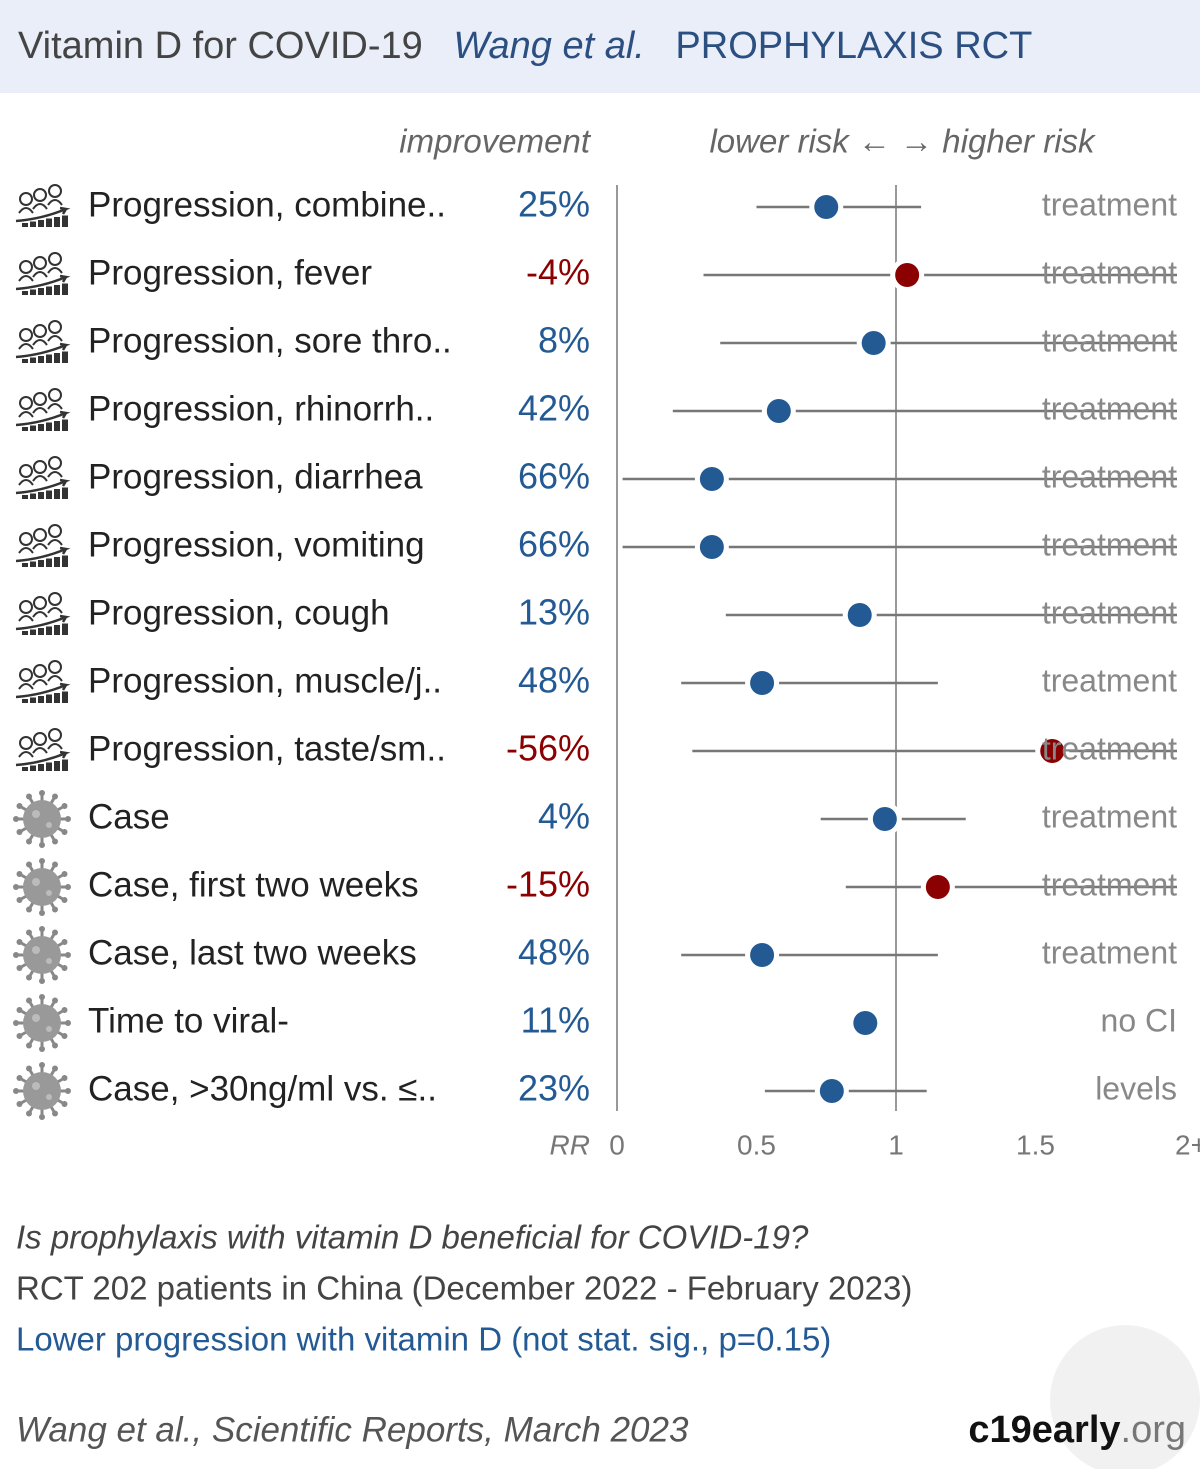 The width and height of the screenshot is (1200, 1469). I want to click on watermark, so click(1125, 1397).